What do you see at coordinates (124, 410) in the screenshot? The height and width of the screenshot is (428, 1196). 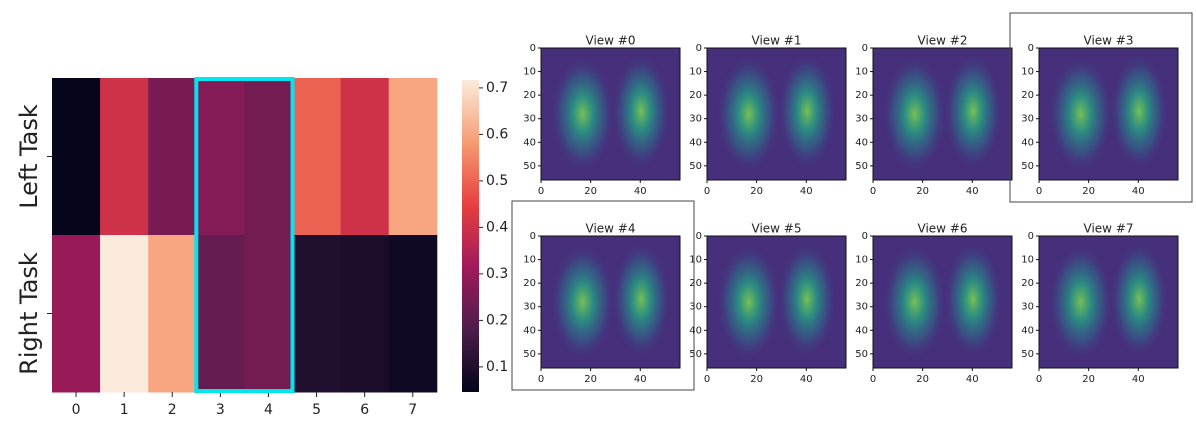 I see `x-tick-label: 1` at bounding box center [124, 410].